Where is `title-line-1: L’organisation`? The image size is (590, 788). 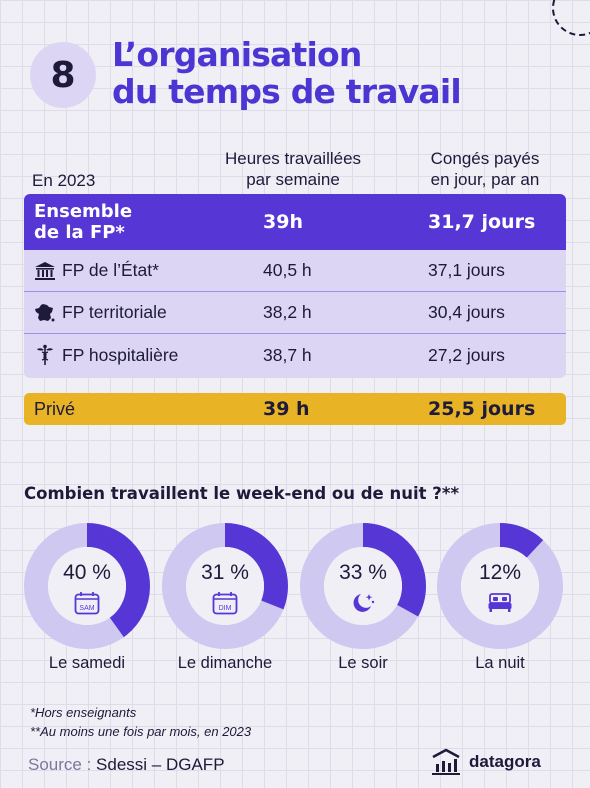
title-line-1: L’organisation is located at coordinates (237, 54).